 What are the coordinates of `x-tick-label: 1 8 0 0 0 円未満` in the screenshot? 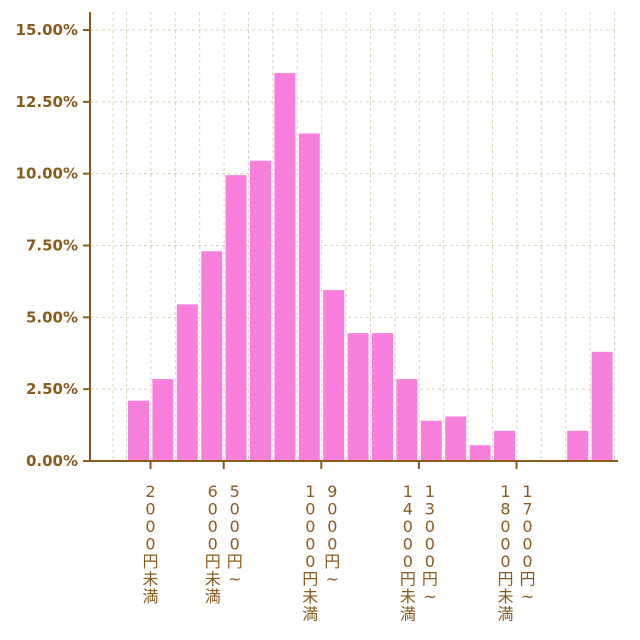 It's located at (505, 553).